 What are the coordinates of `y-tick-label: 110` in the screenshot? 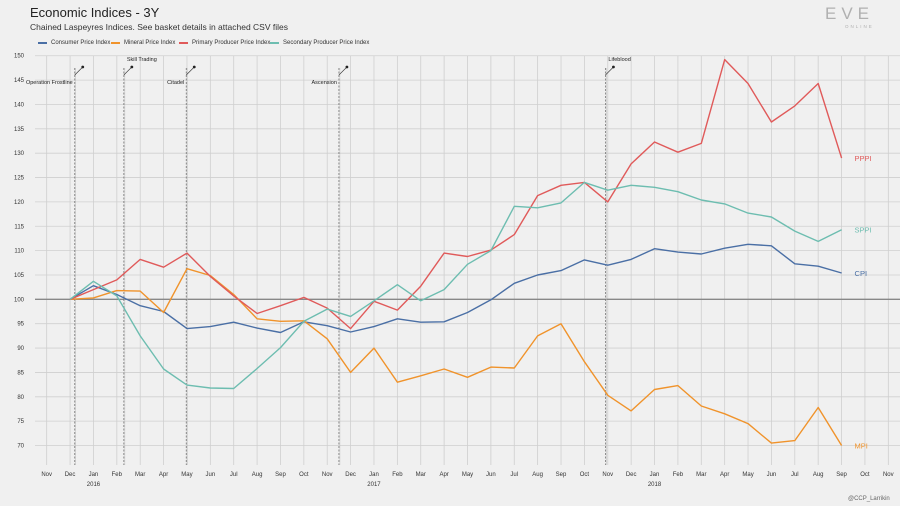 It's located at (19, 252).